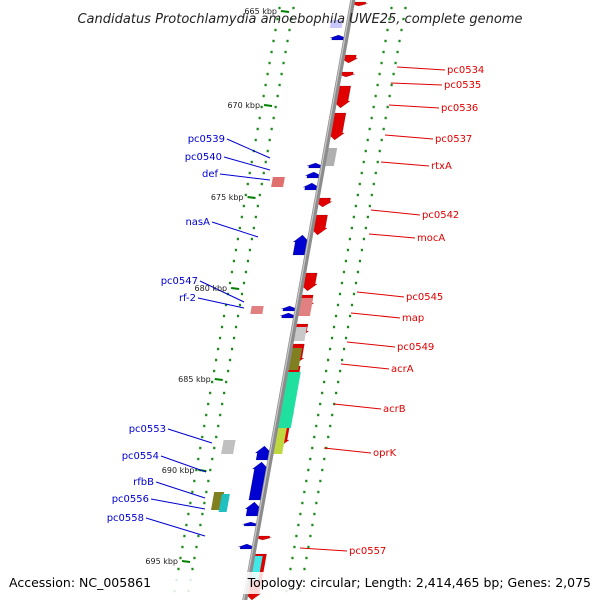  I want to click on gene-label-map: map, so click(413, 318).